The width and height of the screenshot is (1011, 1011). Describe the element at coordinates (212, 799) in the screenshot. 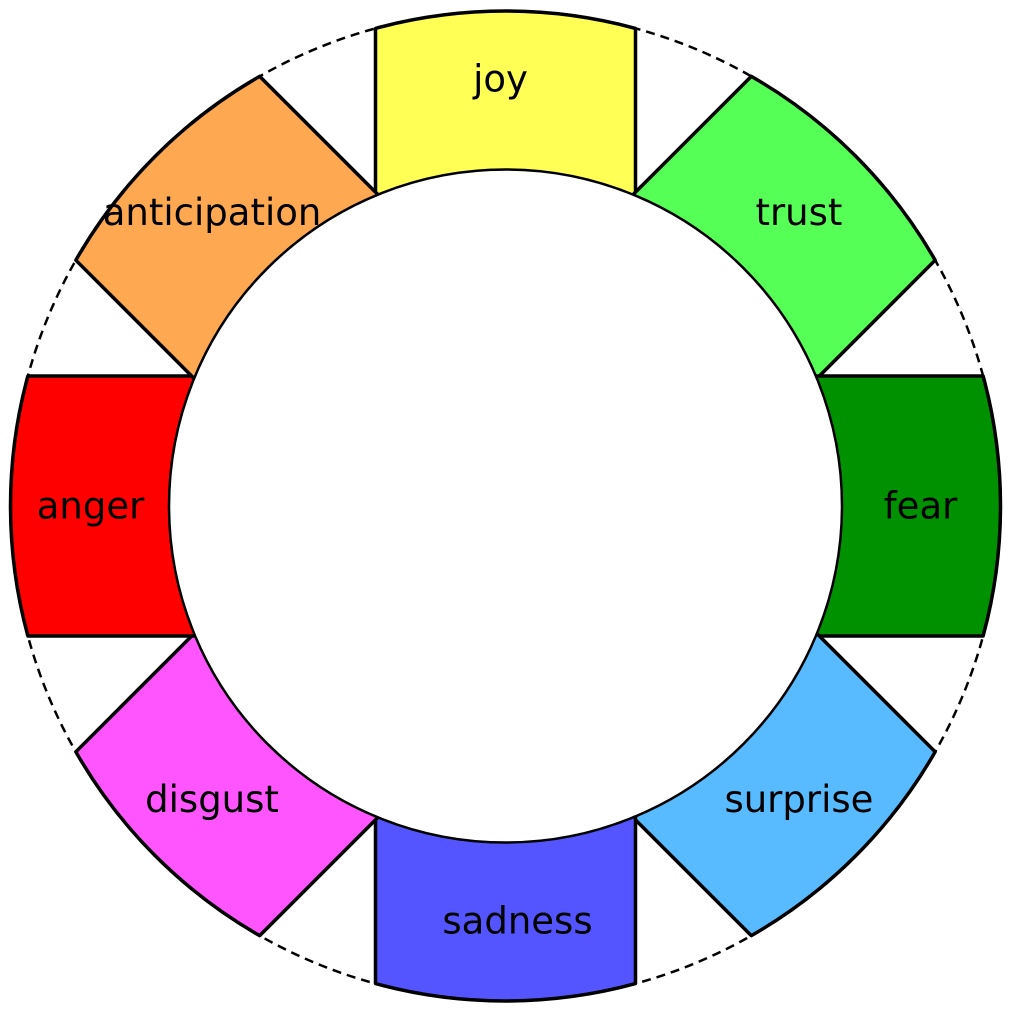

I see `segment-disgust-label: disgust` at that location.